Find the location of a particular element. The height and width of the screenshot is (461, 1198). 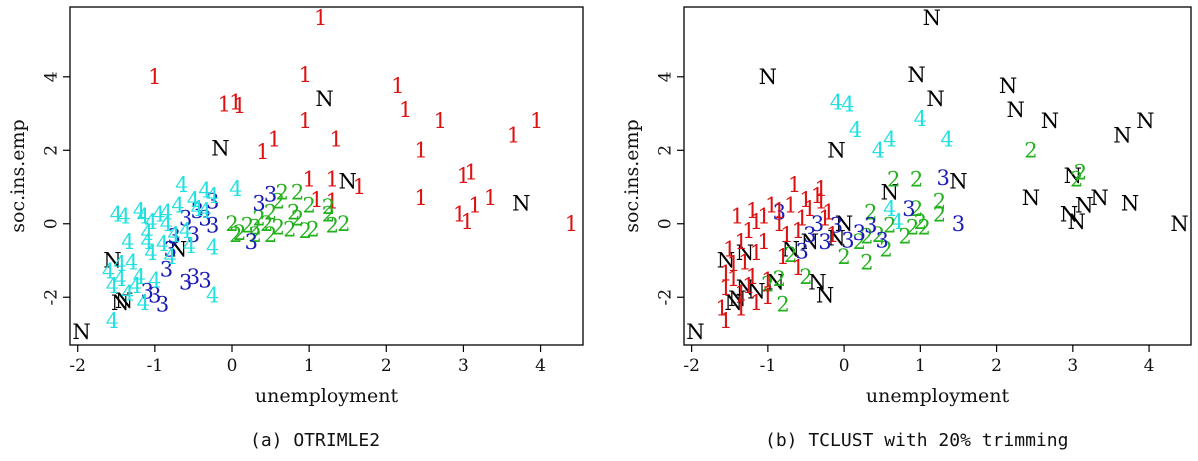

x-axis-label: unemployment is located at coordinates (938, 396).